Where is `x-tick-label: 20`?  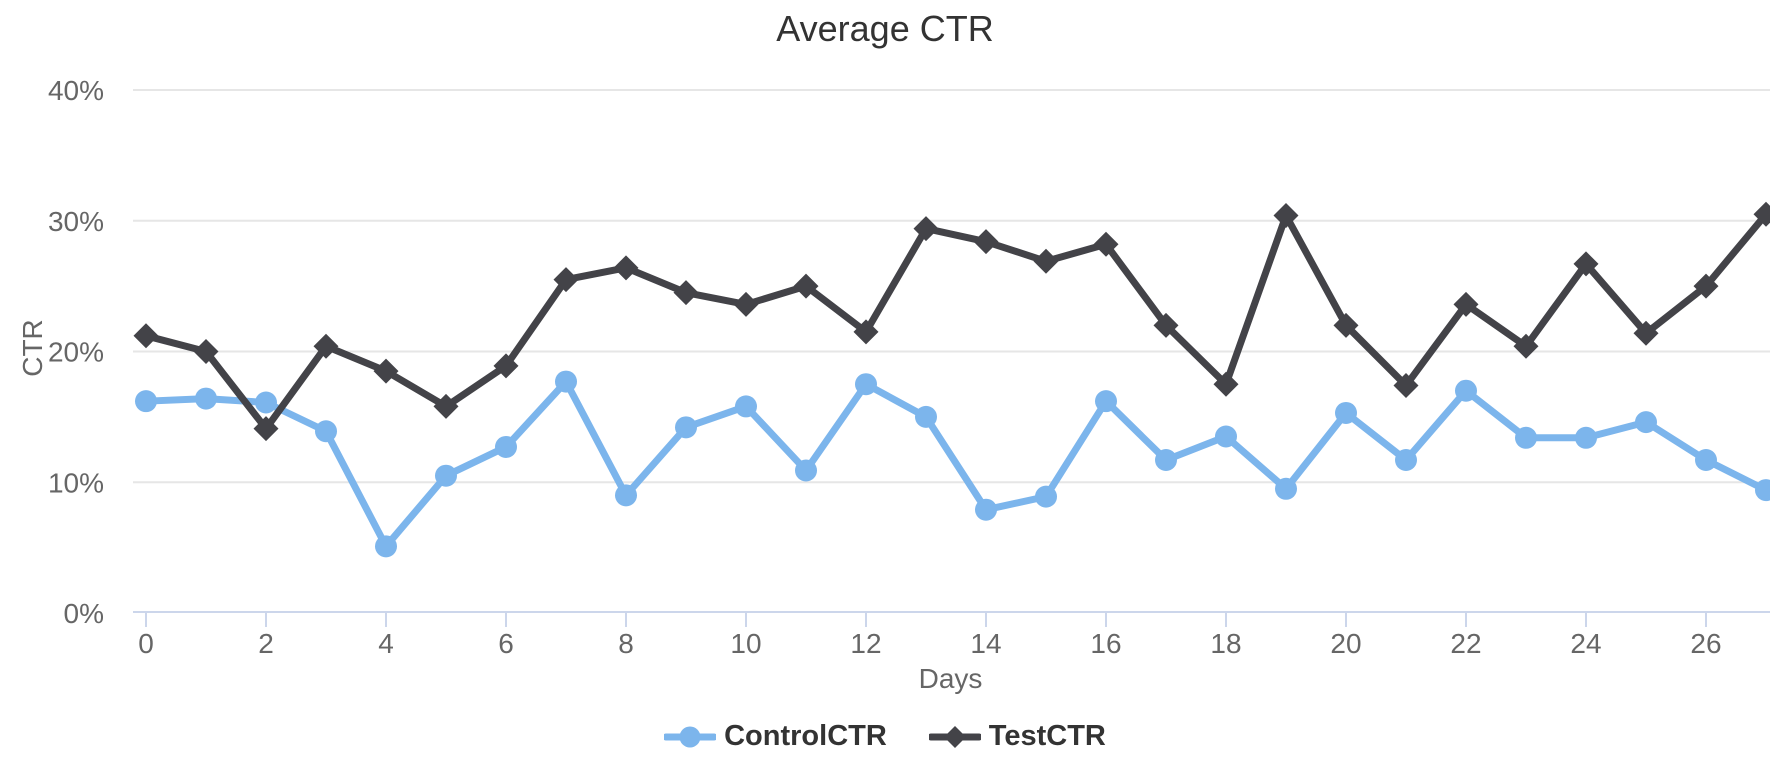 x-tick-label: 20 is located at coordinates (1345, 643).